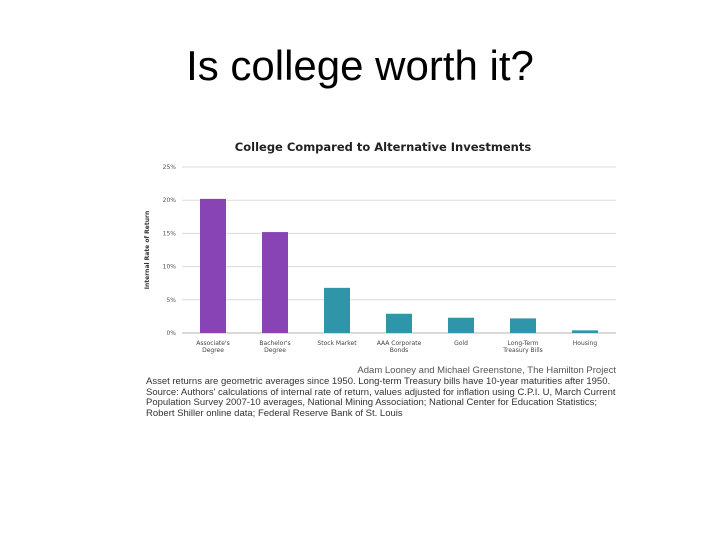  I want to click on slide-title: Is college worth it?, so click(360, 65).